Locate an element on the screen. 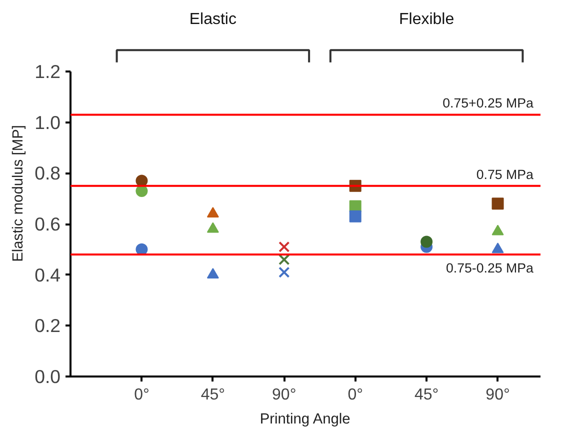 Image resolution: width=562 pixels, height=438 pixels. text: Elastic is located at coordinates (212, 19).